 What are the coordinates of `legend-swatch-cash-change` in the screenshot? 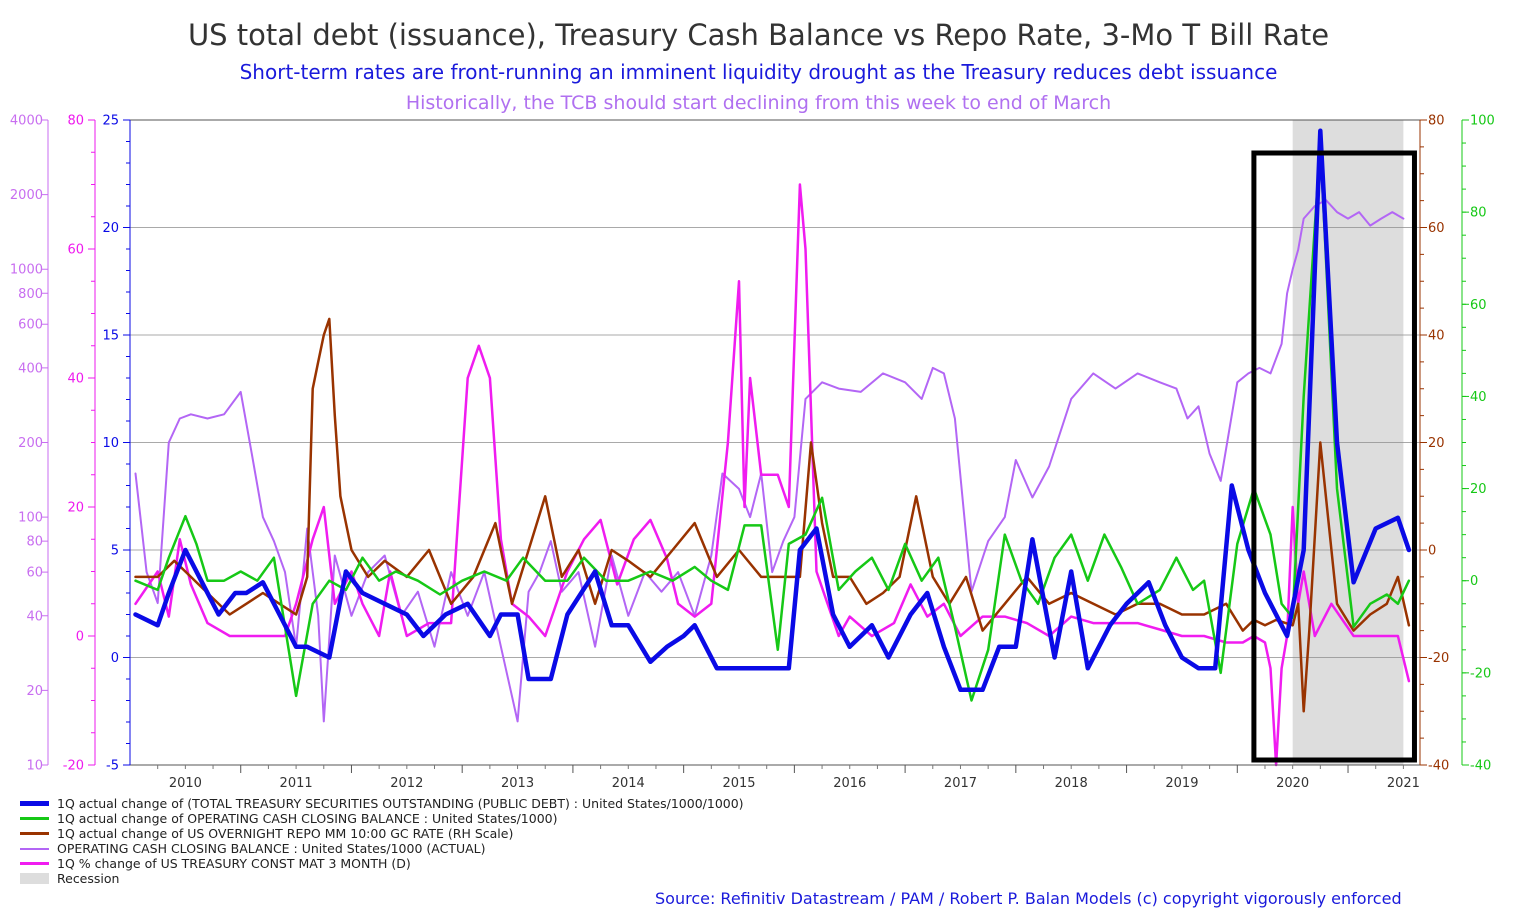 It's located at (34, 818).